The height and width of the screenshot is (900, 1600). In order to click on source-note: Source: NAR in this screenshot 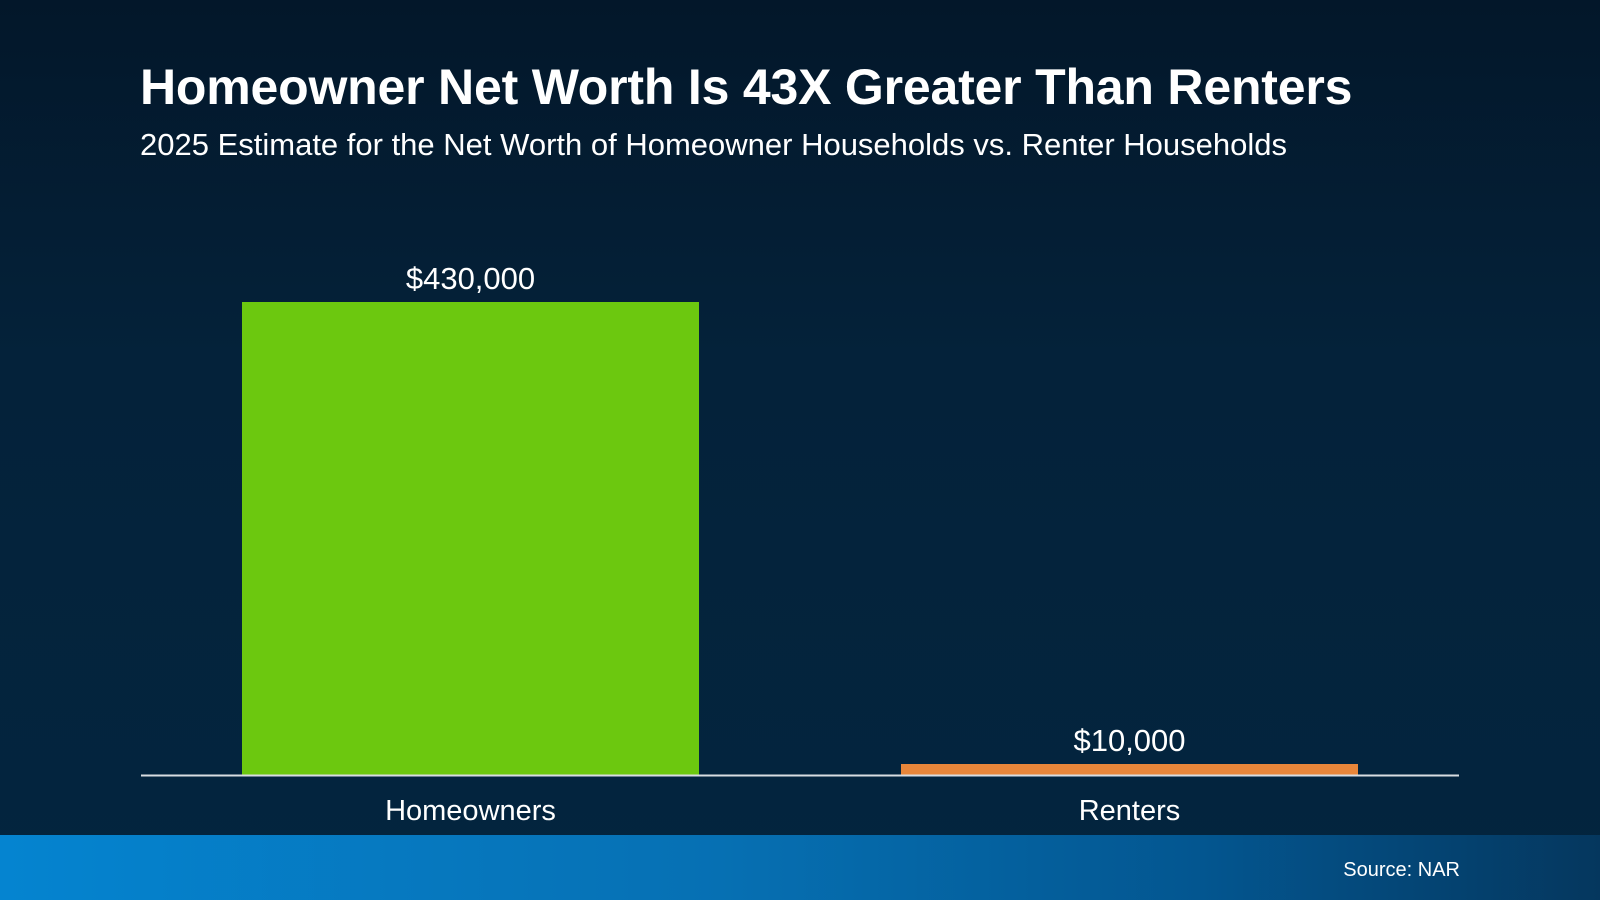, I will do `click(1401, 870)`.